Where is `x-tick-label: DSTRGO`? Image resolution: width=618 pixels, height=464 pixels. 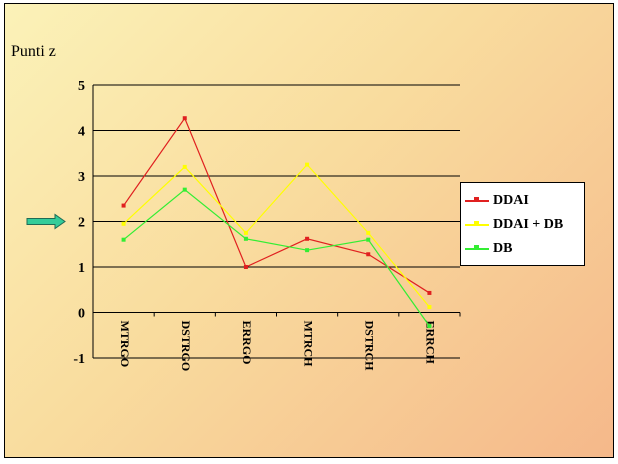
x-tick-label: DSTRGO is located at coordinates (186, 346).